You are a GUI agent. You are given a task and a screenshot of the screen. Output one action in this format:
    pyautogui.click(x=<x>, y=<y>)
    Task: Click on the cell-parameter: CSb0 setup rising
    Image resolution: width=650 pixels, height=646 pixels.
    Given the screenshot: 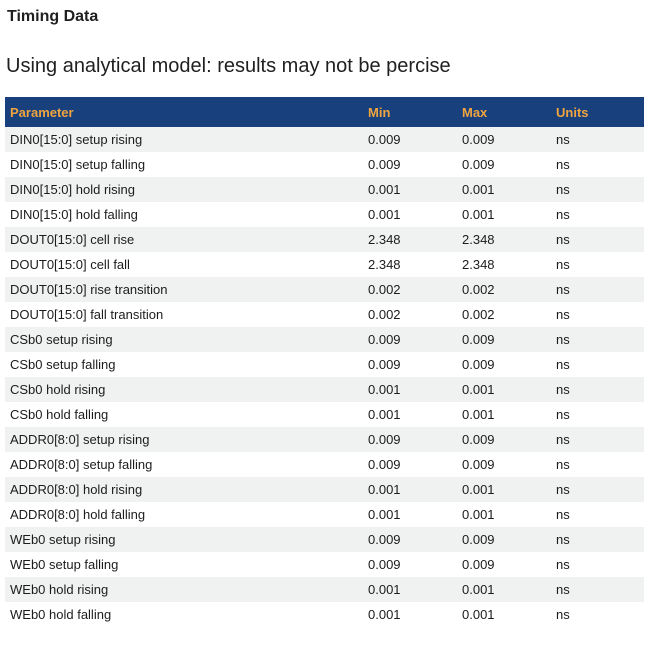 What is the action you would take?
    pyautogui.click(x=61, y=340)
    